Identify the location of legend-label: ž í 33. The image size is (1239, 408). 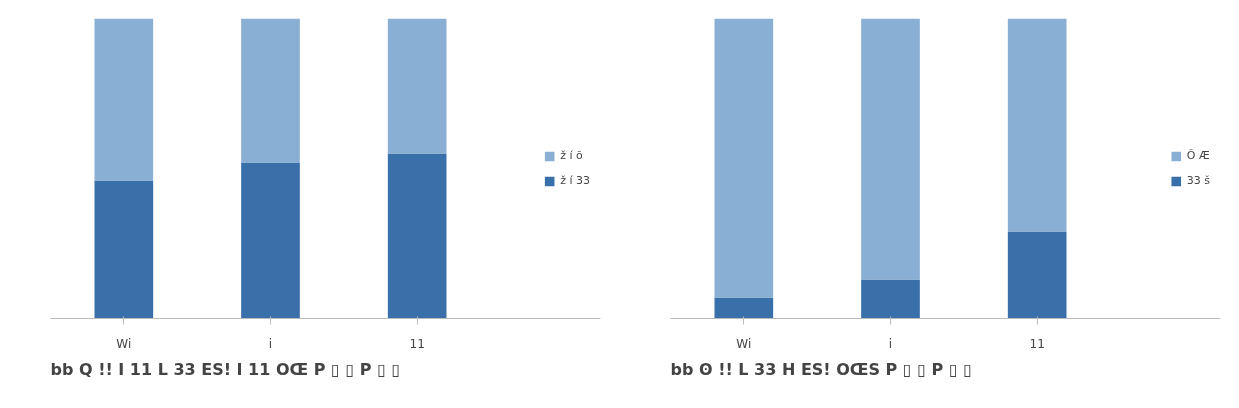
(575, 180).